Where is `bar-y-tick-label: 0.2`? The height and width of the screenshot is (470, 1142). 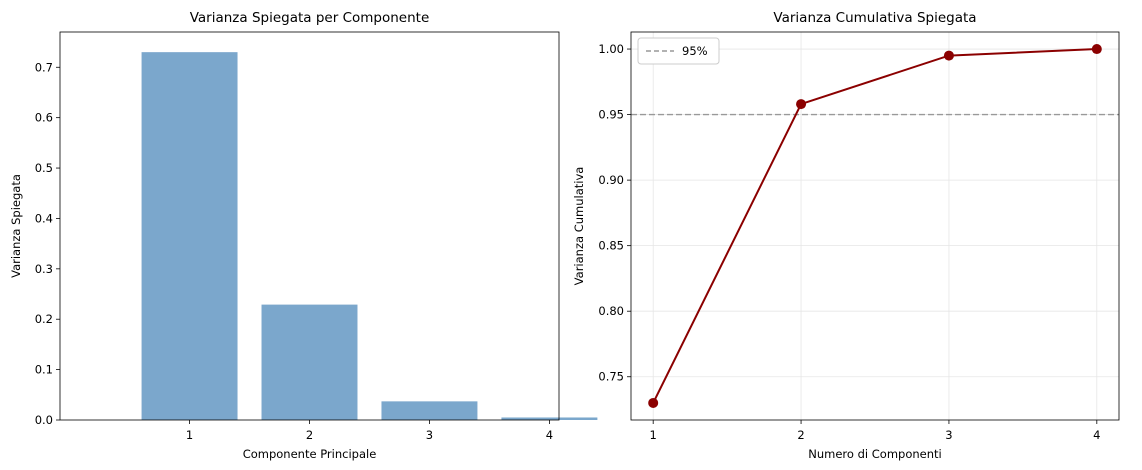 bar-y-tick-label: 0.2 is located at coordinates (44, 319).